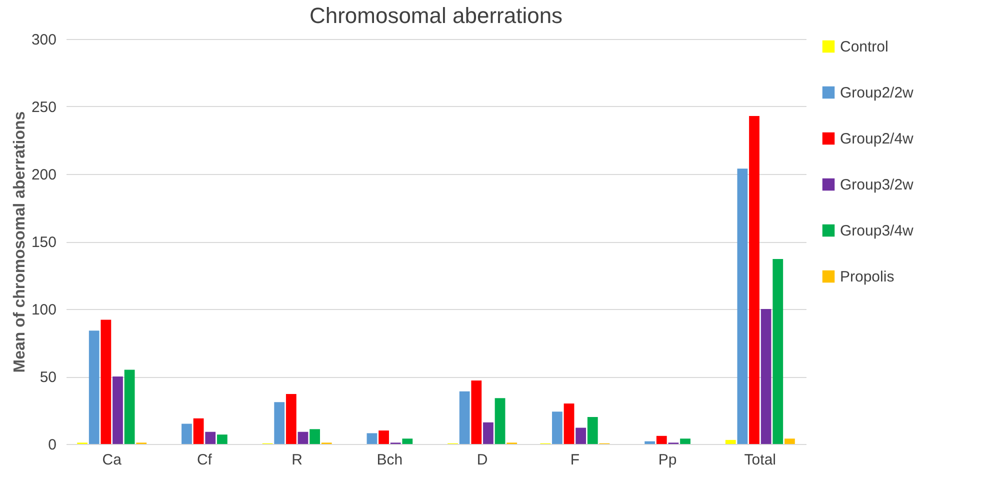 Image resolution: width=995 pixels, height=503 pixels. I want to click on legend-label: Group3/4w, so click(877, 231).